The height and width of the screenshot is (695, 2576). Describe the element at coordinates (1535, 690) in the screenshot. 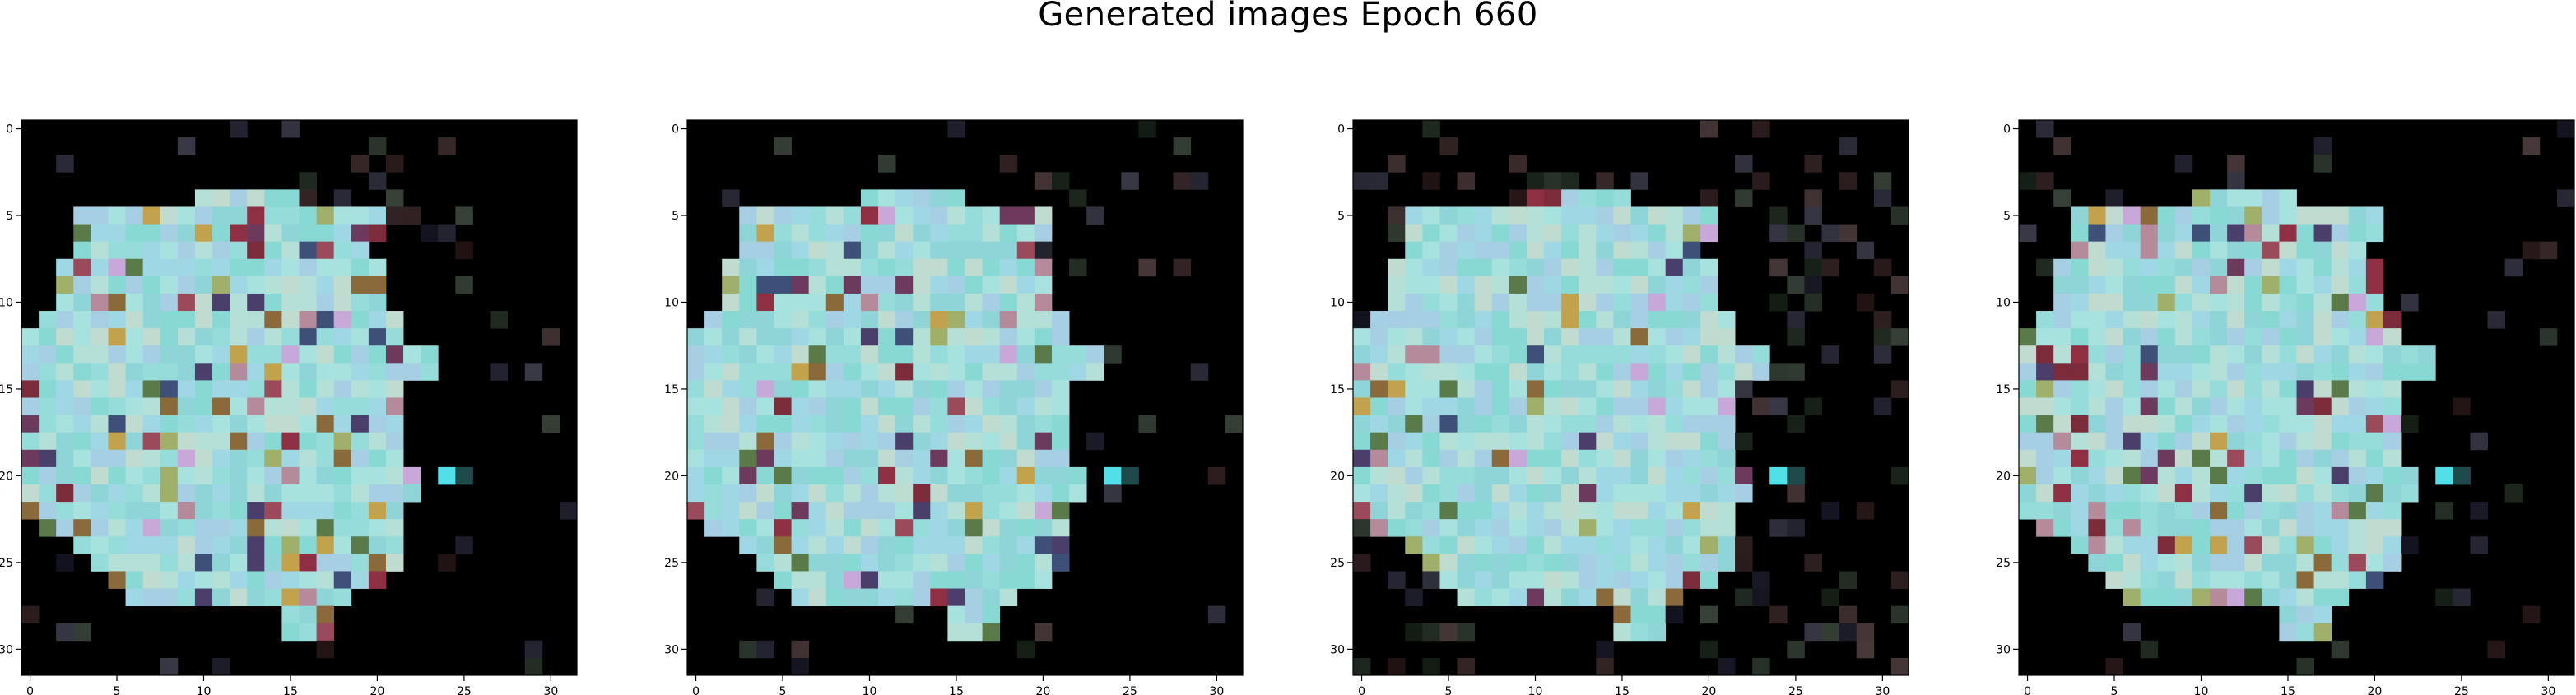

I see `x-tick-label: 10` at that location.